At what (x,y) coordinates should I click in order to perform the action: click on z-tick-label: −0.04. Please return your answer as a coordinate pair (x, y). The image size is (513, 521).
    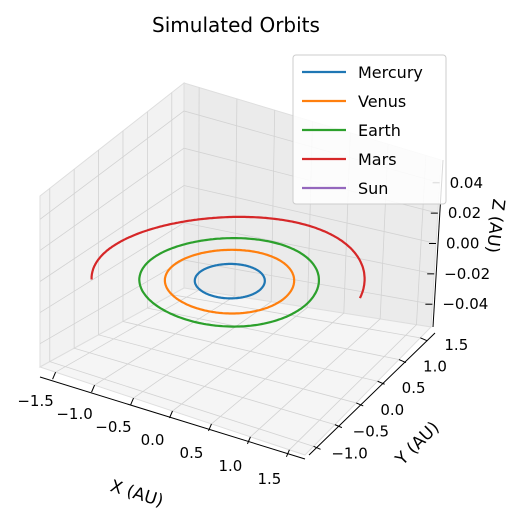
    Looking at the image, I should click on (465, 304).